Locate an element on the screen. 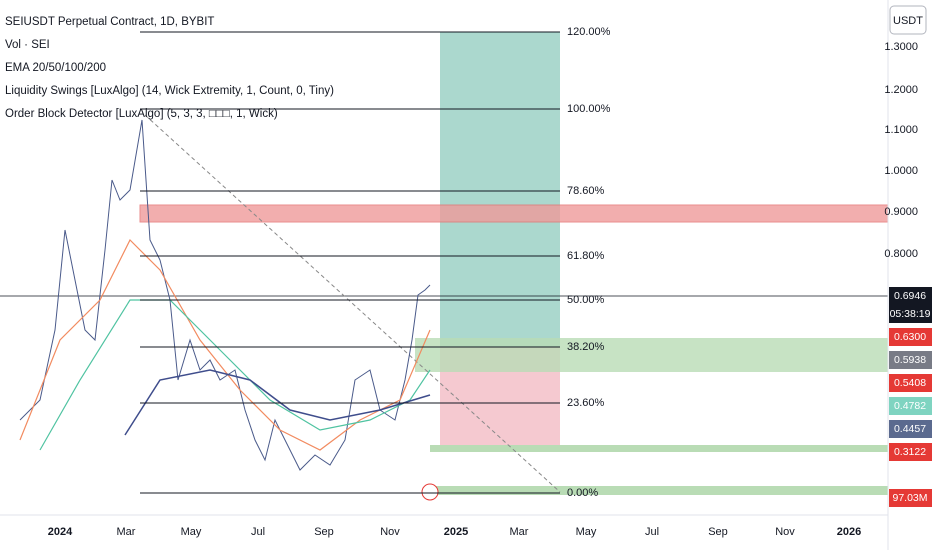  price-tag-label: 0.5938 is located at coordinates (910, 360).